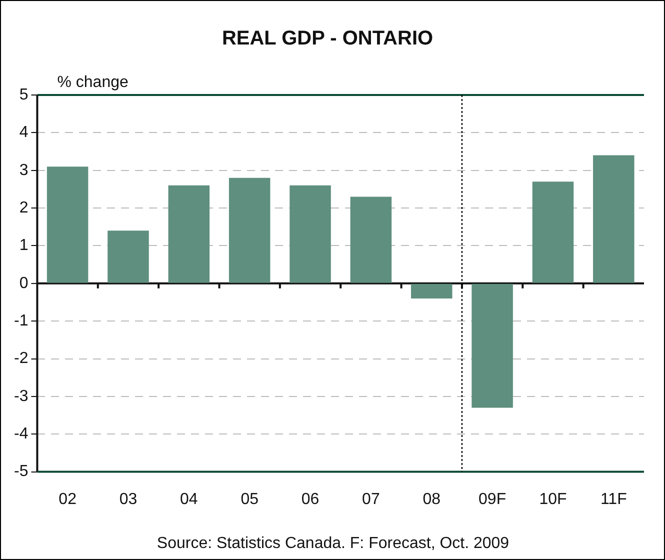  What do you see at coordinates (189, 499) in the screenshot?
I see `x-tick-label: 04` at bounding box center [189, 499].